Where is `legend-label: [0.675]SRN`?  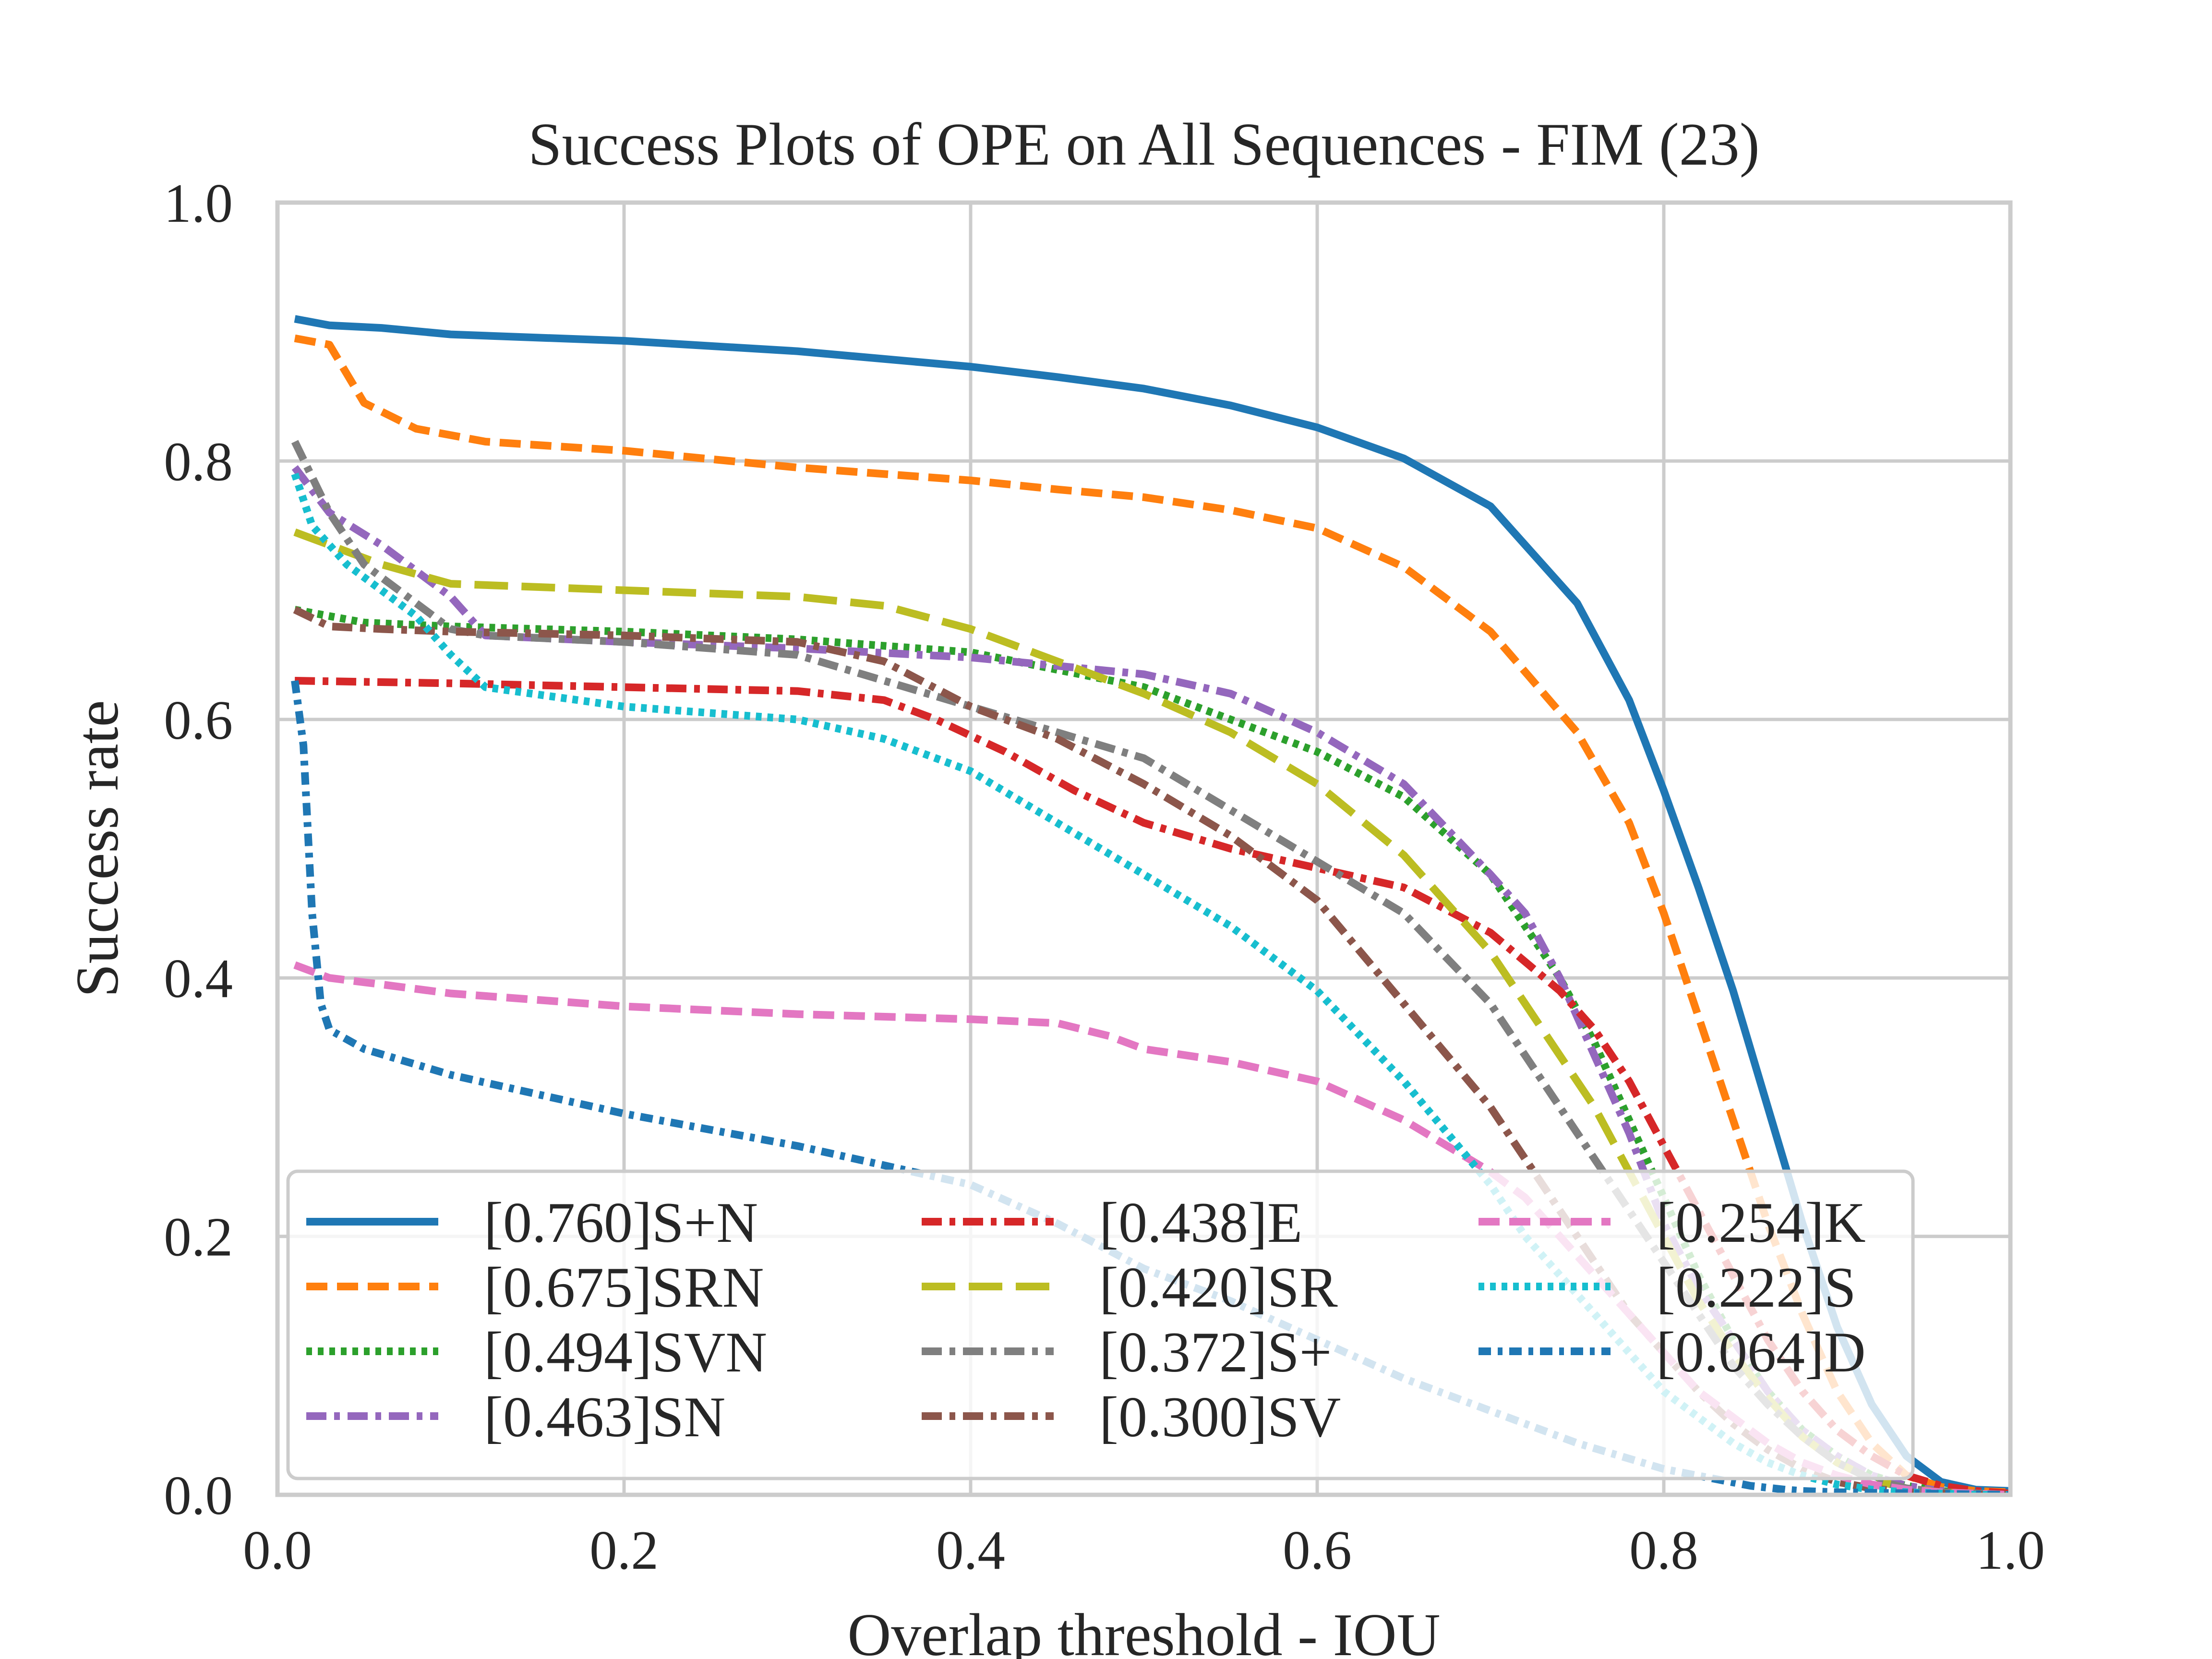 legend-label: [0.675]SRN is located at coordinates (624, 1287).